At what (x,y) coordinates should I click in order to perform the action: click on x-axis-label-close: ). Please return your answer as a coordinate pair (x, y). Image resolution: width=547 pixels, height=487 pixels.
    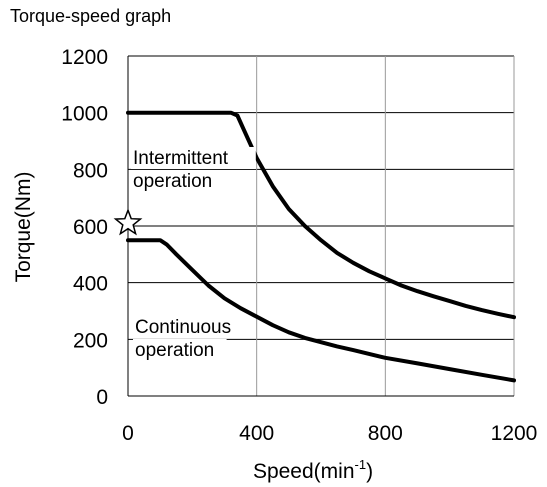
    Looking at the image, I should click on (369, 471).